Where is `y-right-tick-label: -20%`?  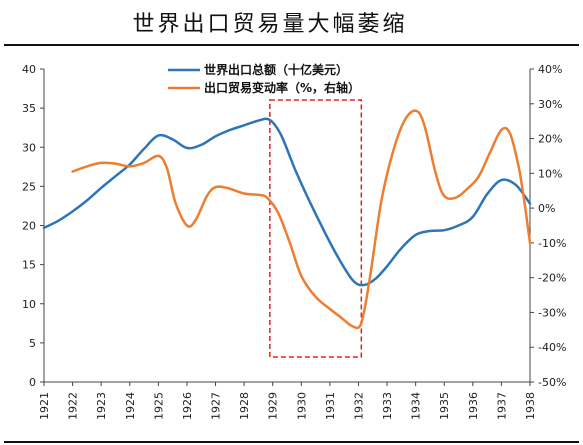 y-right-tick-label: -20% is located at coordinates (552, 278).